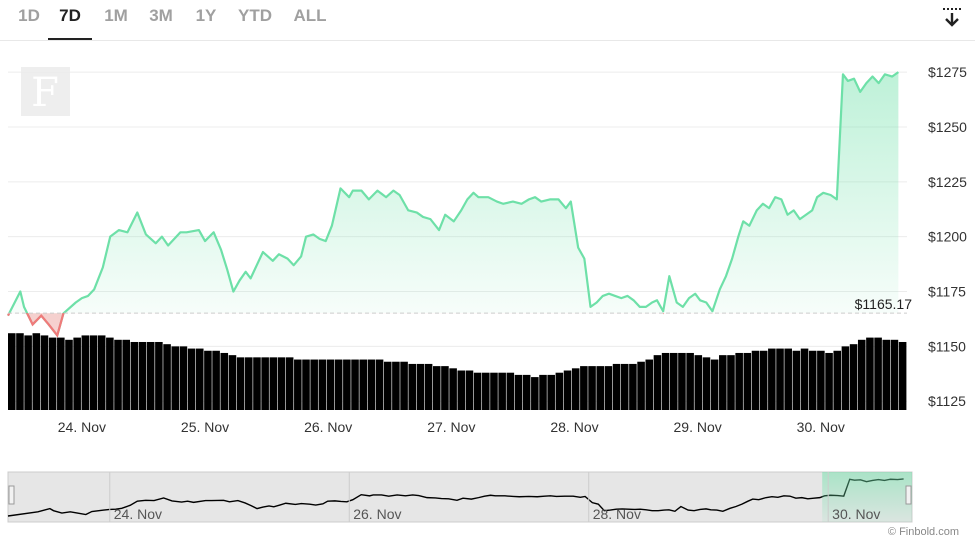 The height and width of the screenshot is (540, 975). What do you see at coordinates (310, 15) in the screenshot?
I see `range-button-all: ALL` at bounding box center [310, 15].